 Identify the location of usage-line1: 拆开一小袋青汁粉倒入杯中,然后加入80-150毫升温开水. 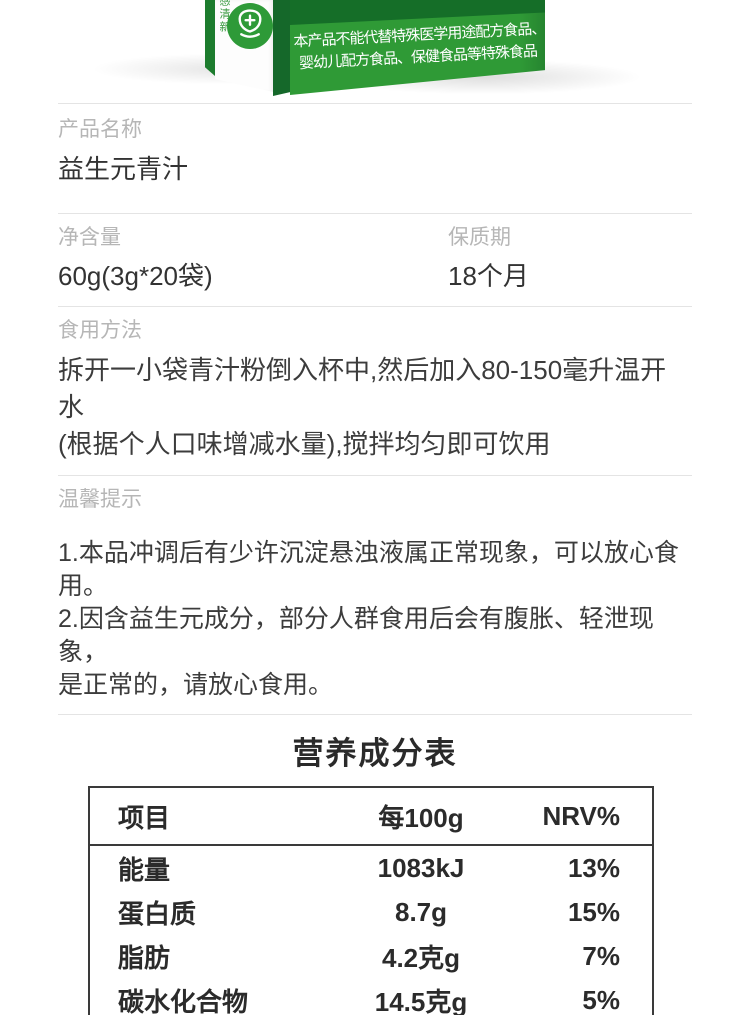
(362, 388).